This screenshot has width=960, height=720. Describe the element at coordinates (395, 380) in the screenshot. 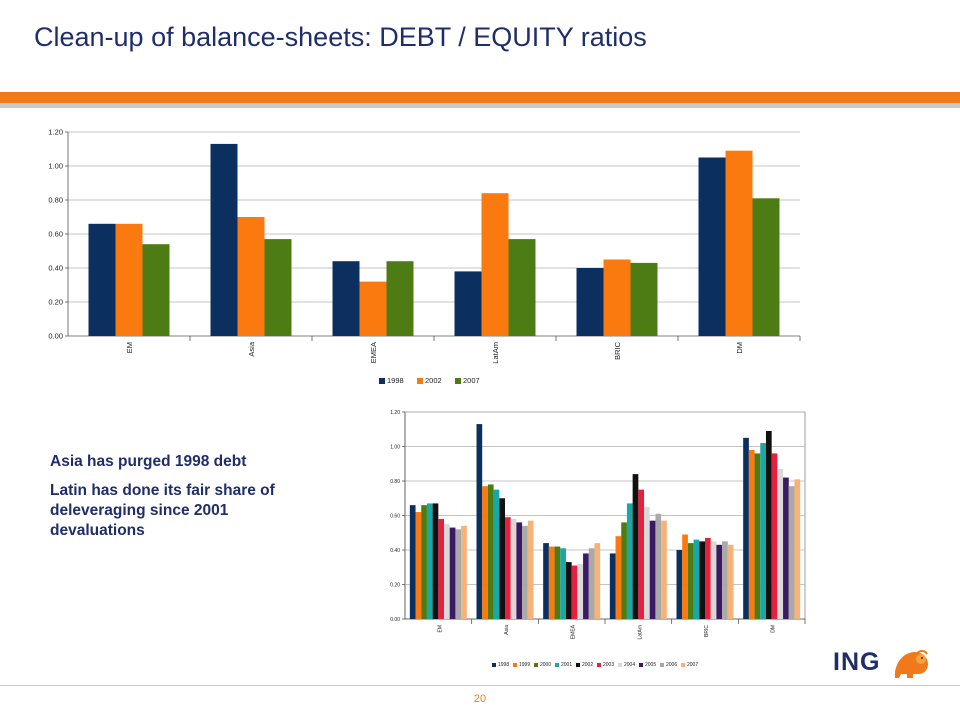

I see `legend-label: 1998` at that location.